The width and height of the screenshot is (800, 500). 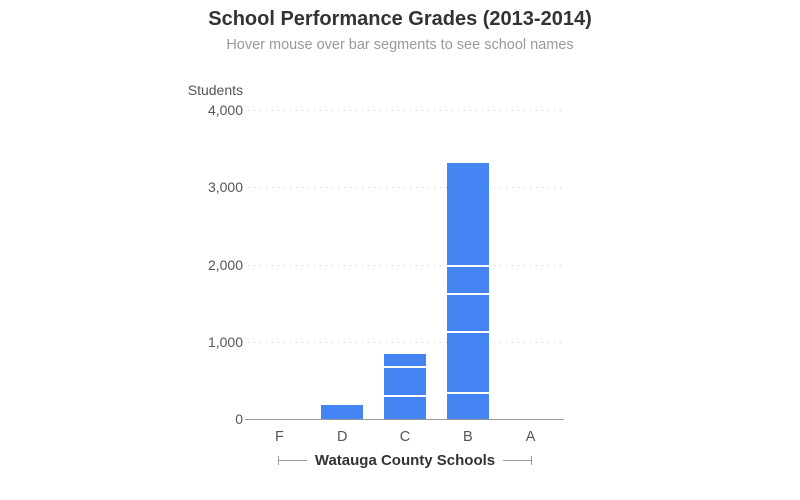 I want to click on gridline-2000, so click(x=405, y=265).